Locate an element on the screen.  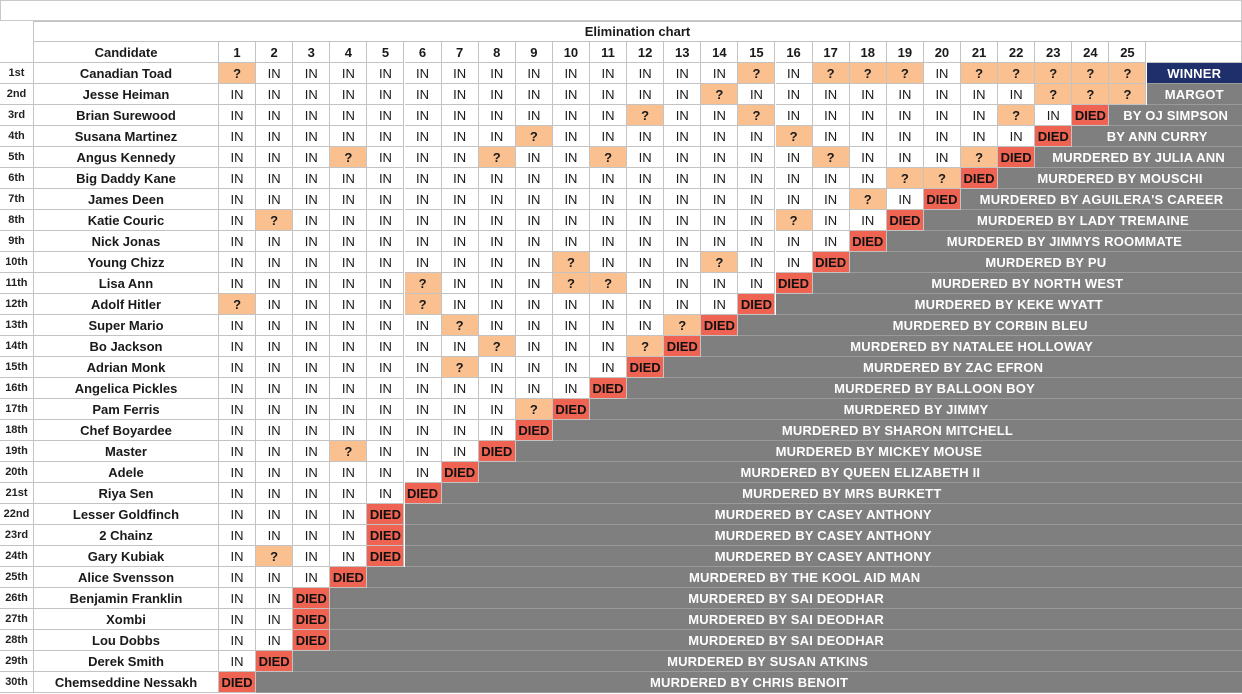
candidate-name: Alice Svensson is located at coordinates (126, 577).